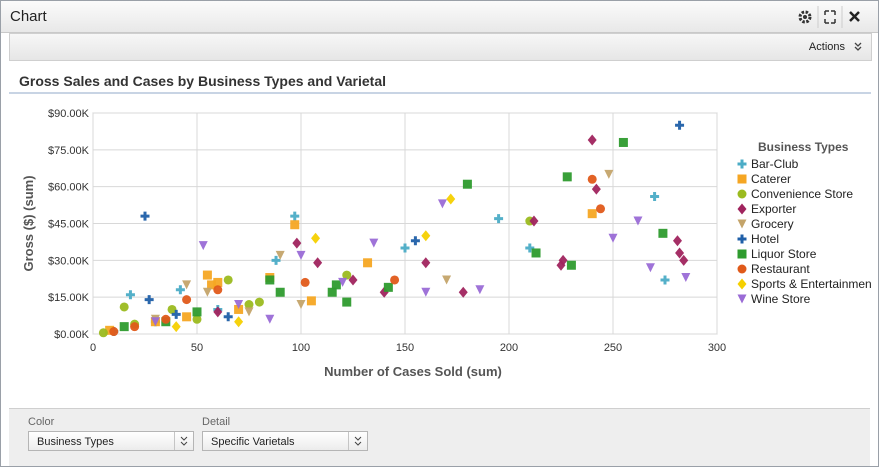  What do you see at coordinates (803, 147) in the screenshot?
I see `legend-title: Business Types` at bounding box center [803, 147].